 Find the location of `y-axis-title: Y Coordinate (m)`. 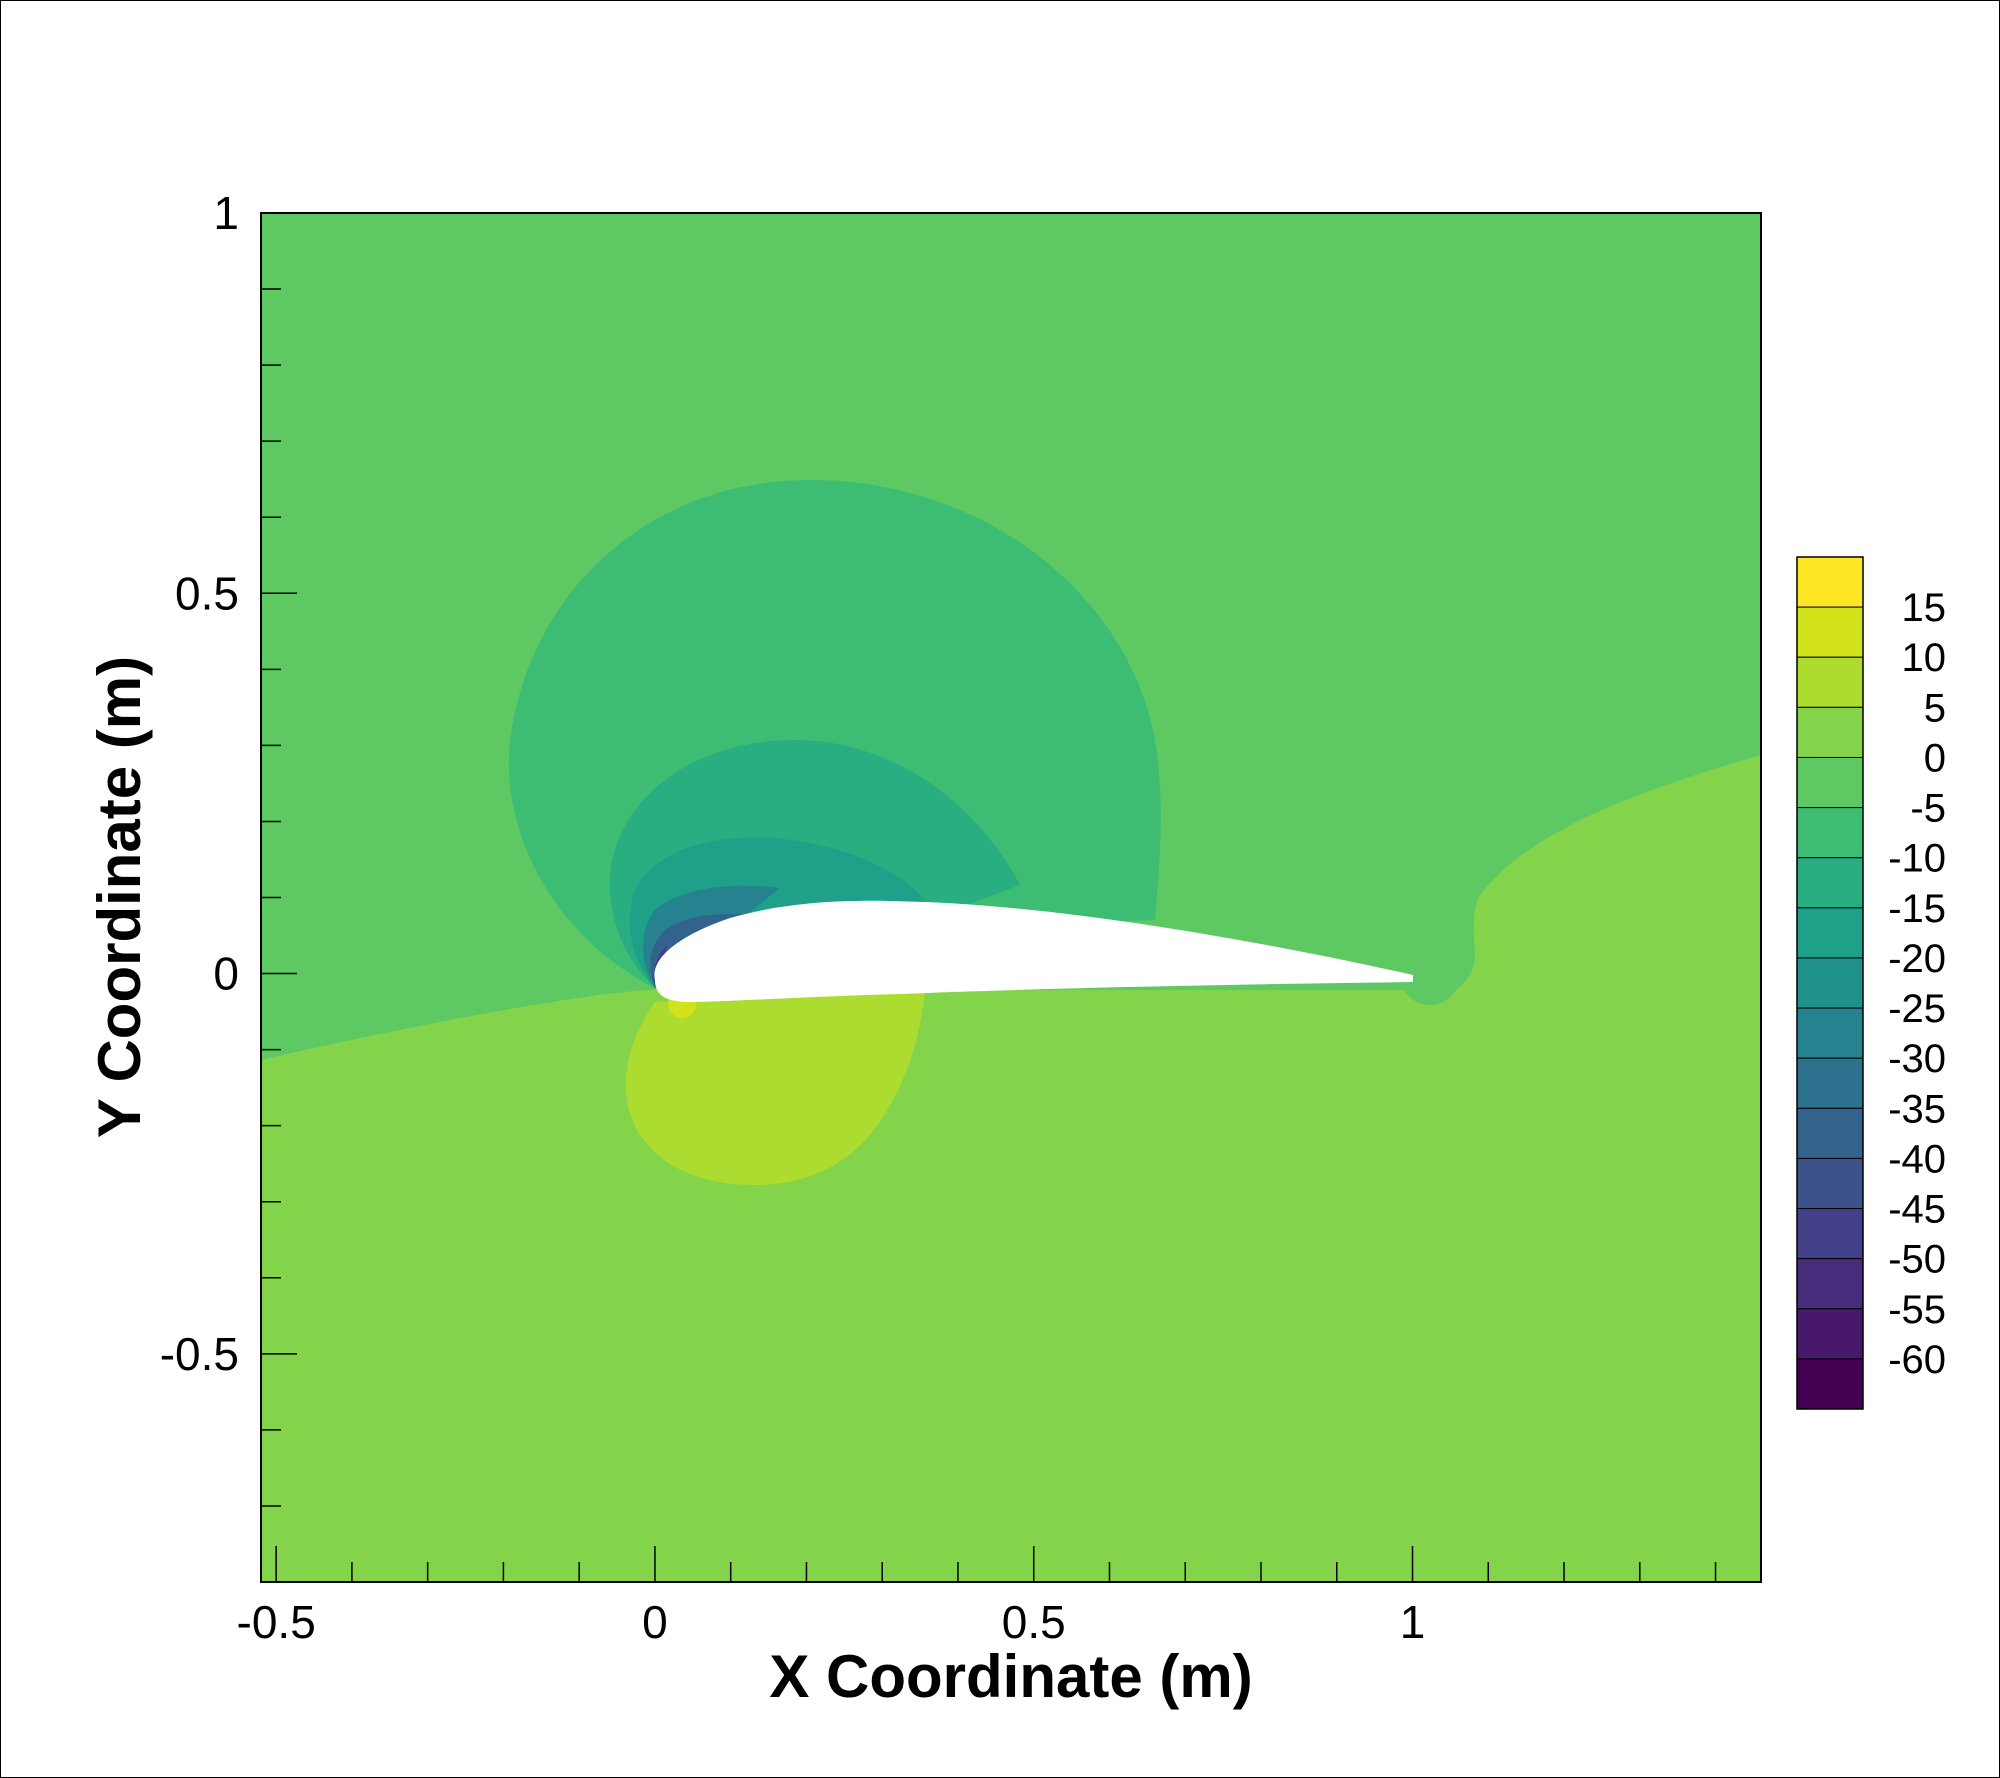

y-axis-title: Y Coordinate (m) is located at coordinates (119, 897).